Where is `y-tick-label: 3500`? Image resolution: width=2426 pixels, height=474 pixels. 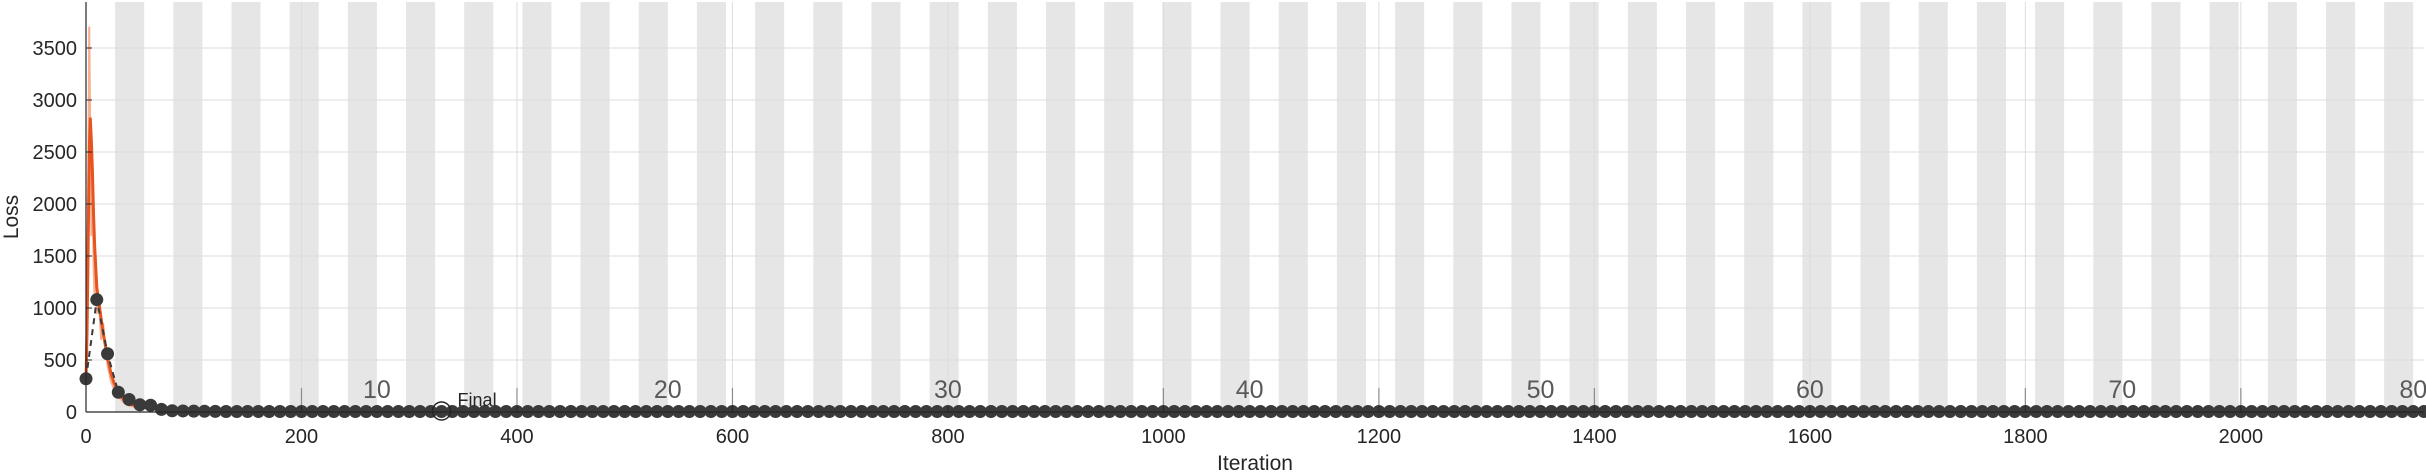 y-tick-label: 3500 is located at coordinates (55, 49).